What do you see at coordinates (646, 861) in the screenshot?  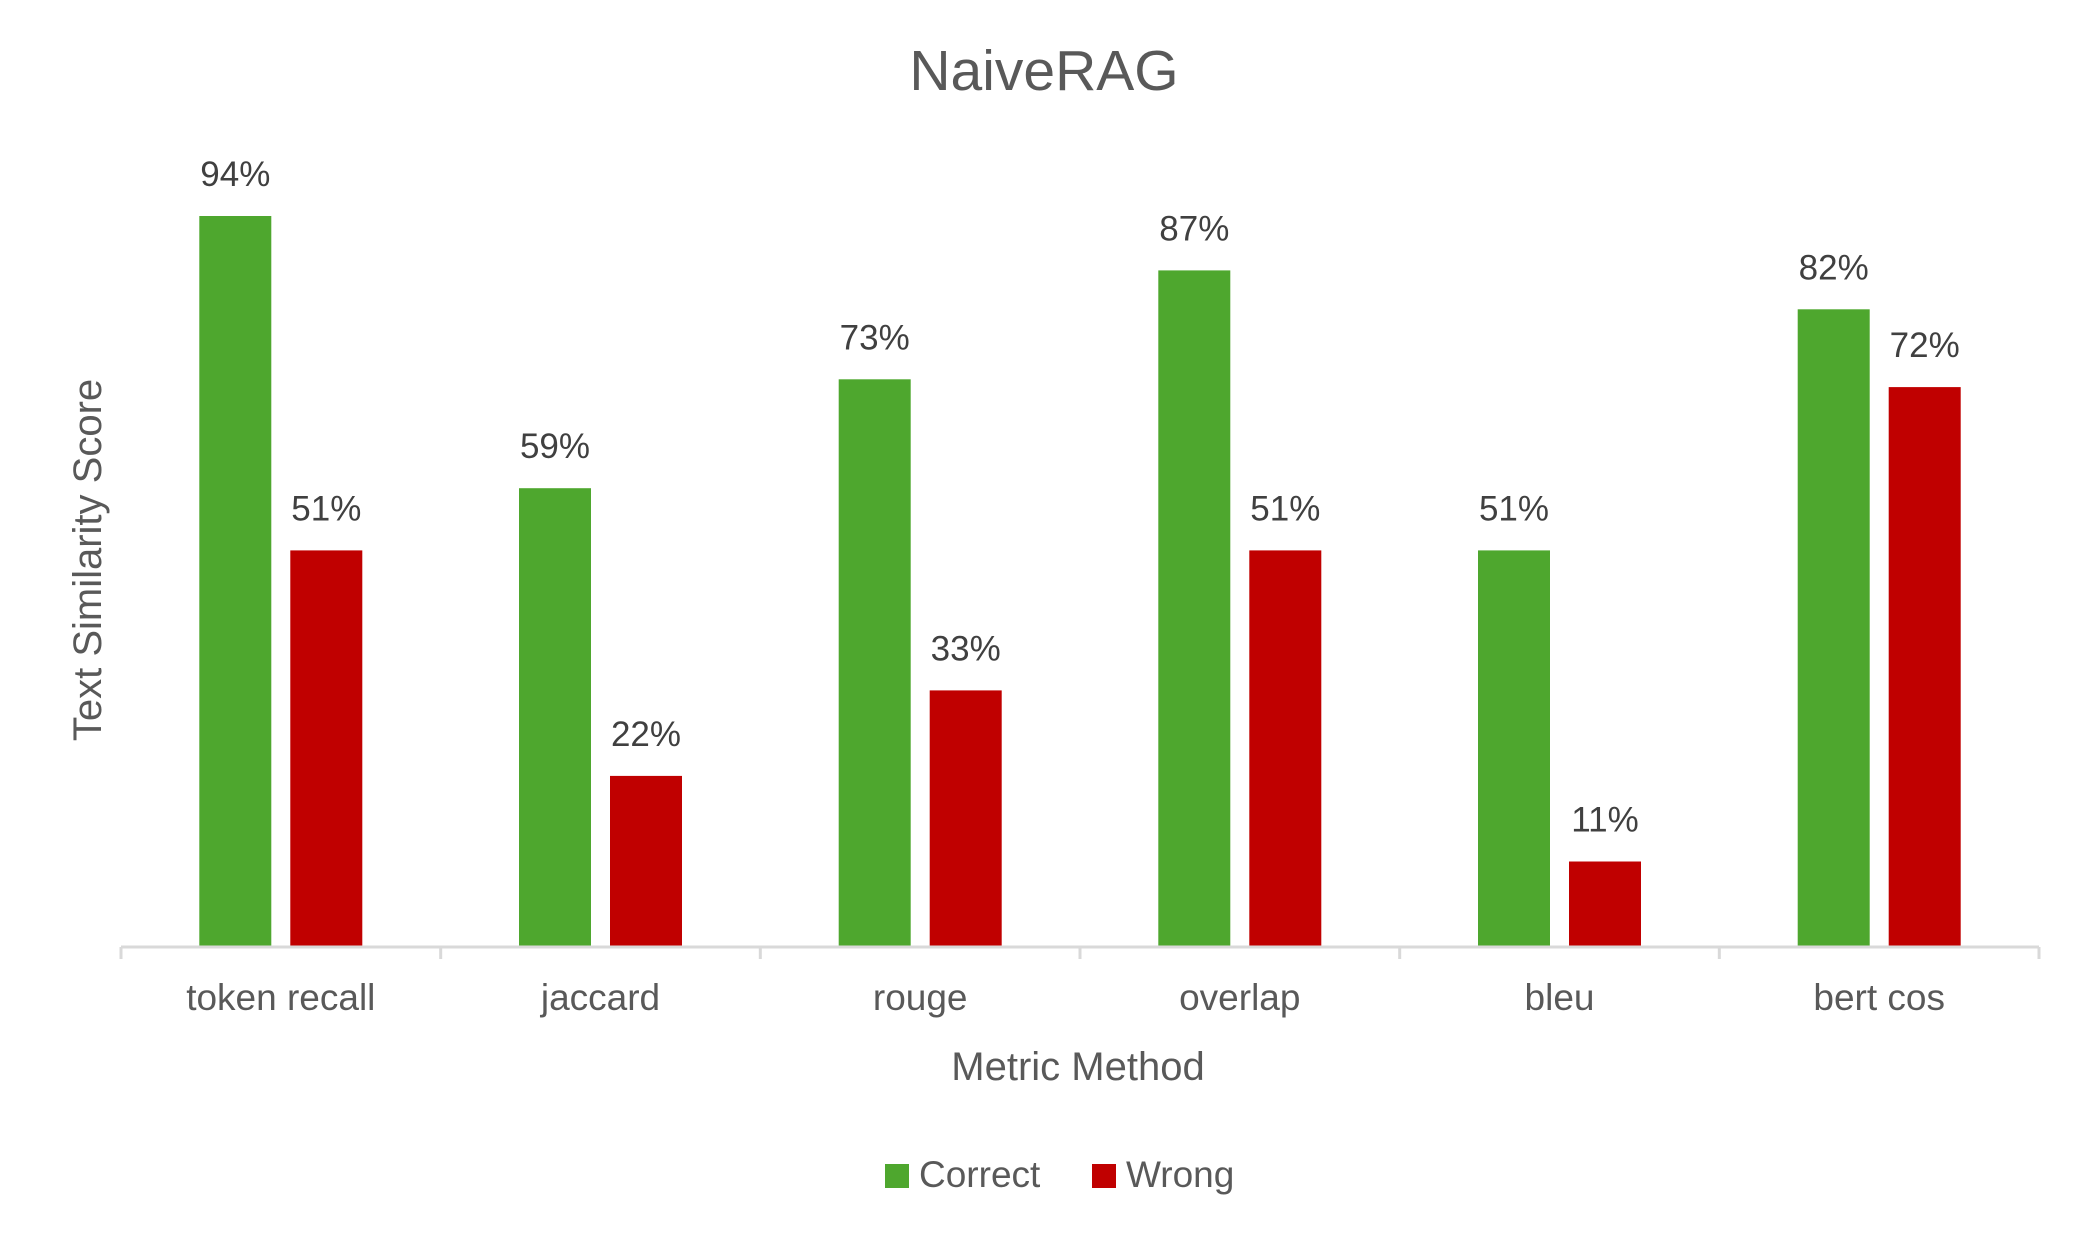 I see `bar-wrong-jaccard` at bounding box center [646, 861].